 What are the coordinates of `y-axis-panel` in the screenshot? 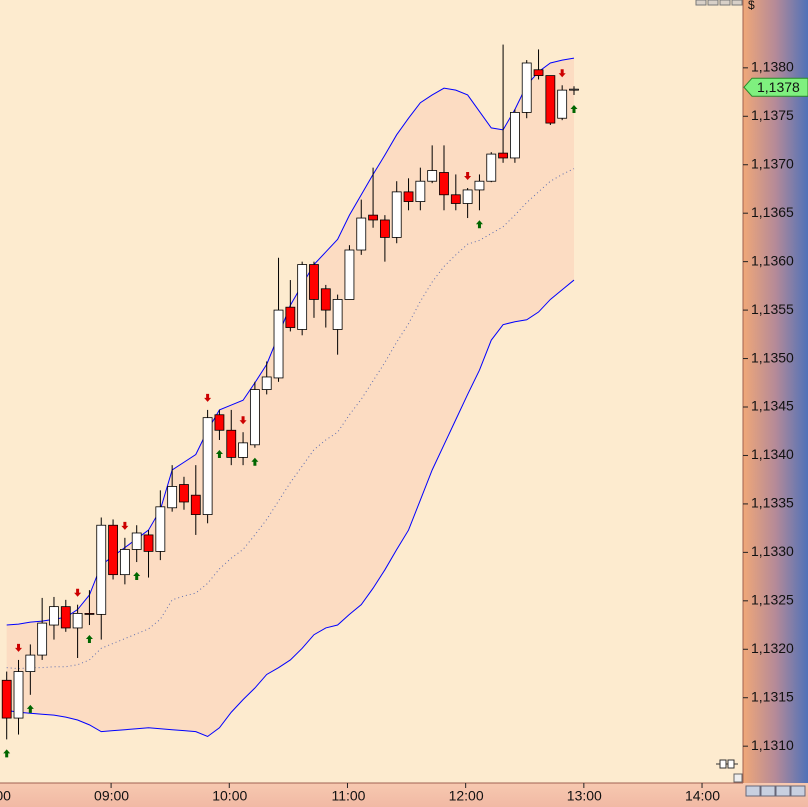 It's located at (775, 391).